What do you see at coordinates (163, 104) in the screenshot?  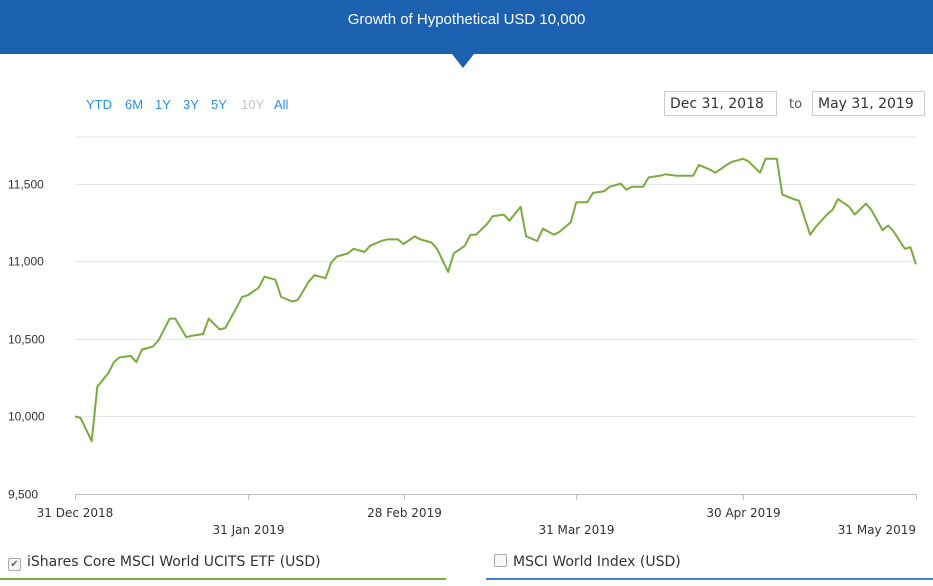 I see `range-button-1y: 1Y` at bounding box center [163, 104].